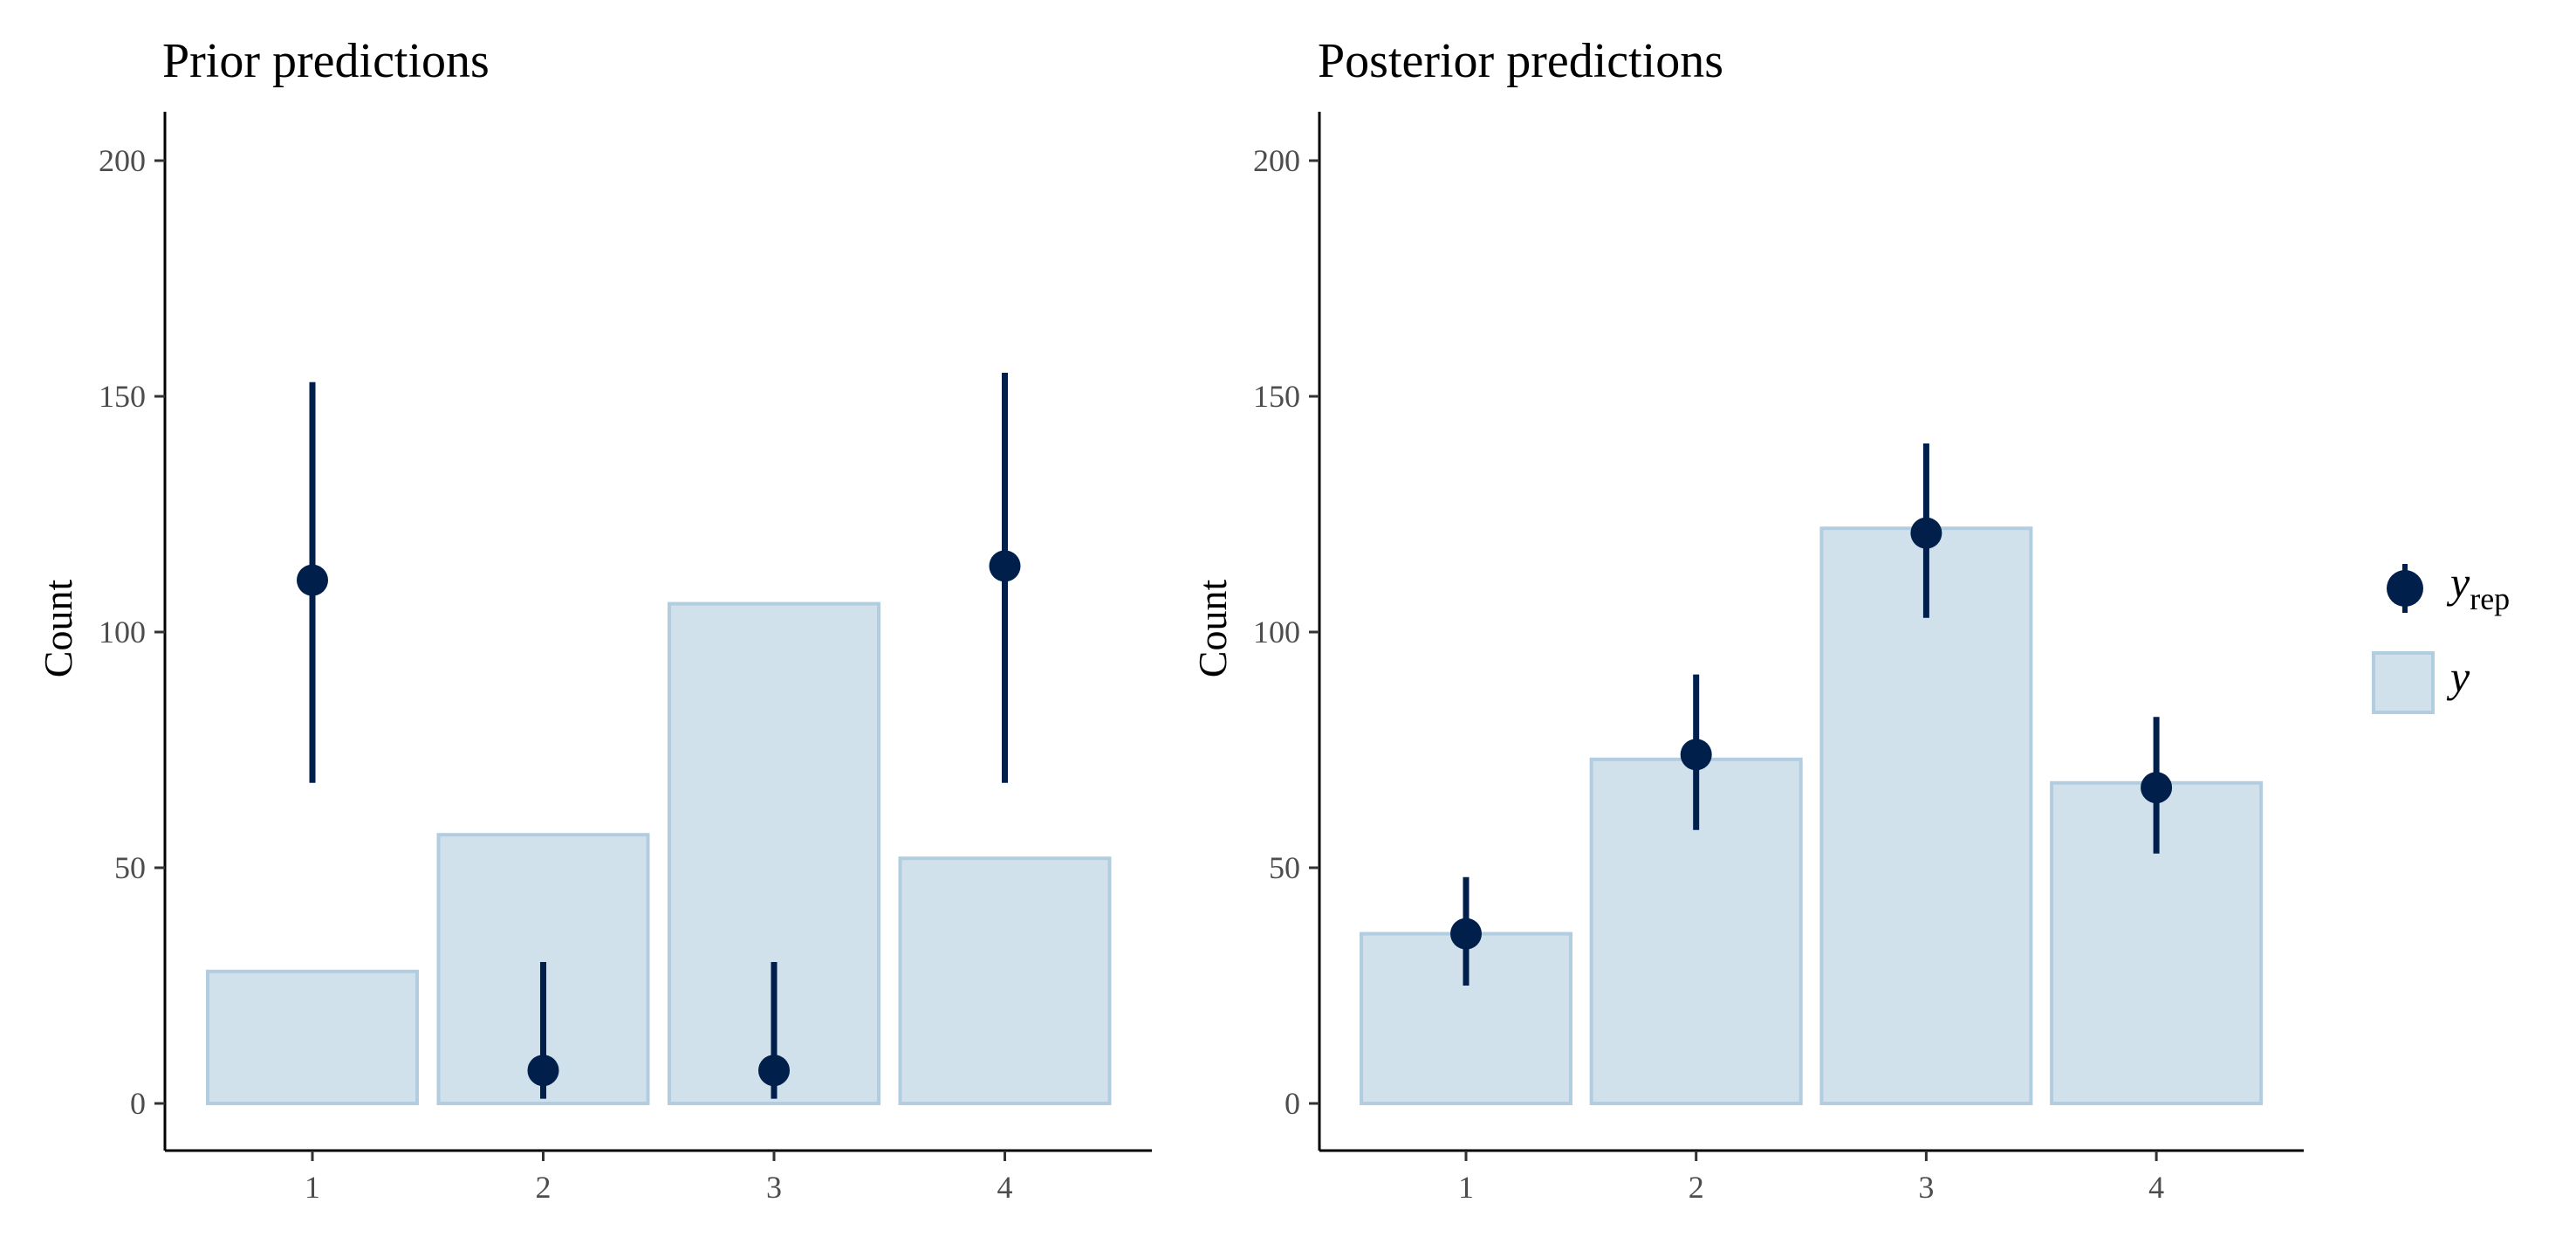  Describe the element at coordinates (326, 61) in the screenshot. I see `panel-title: Prior predictions` at that location.